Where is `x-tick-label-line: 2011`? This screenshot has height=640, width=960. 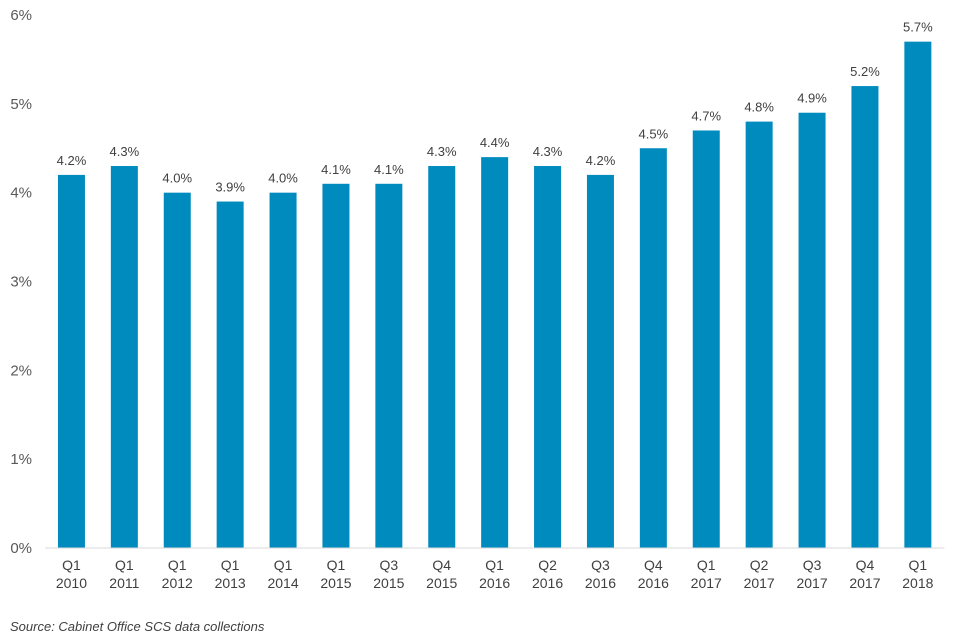
x-tick-label-line: 2011 is located at coordinates (124, 583).